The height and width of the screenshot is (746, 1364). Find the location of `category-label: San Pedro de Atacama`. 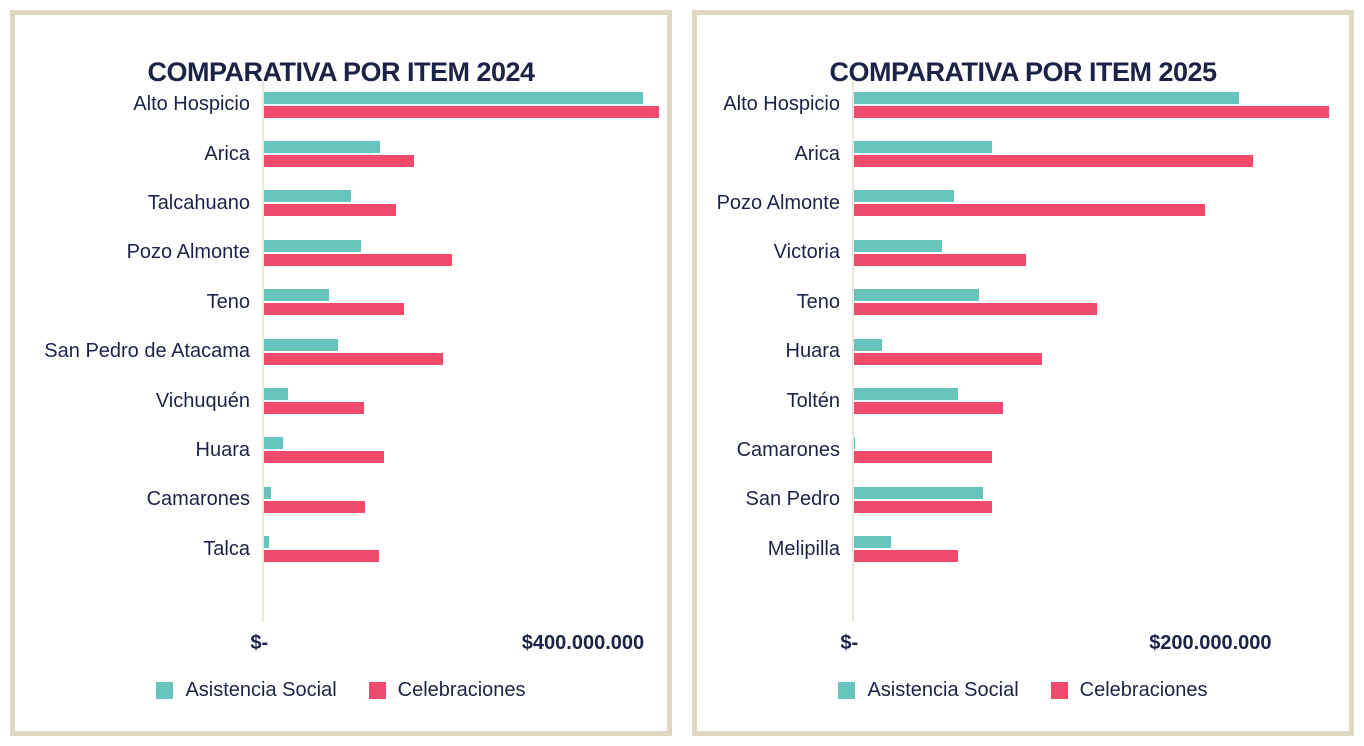

category-label: San Pedro de Atacama is located at coordinates (147, 351).